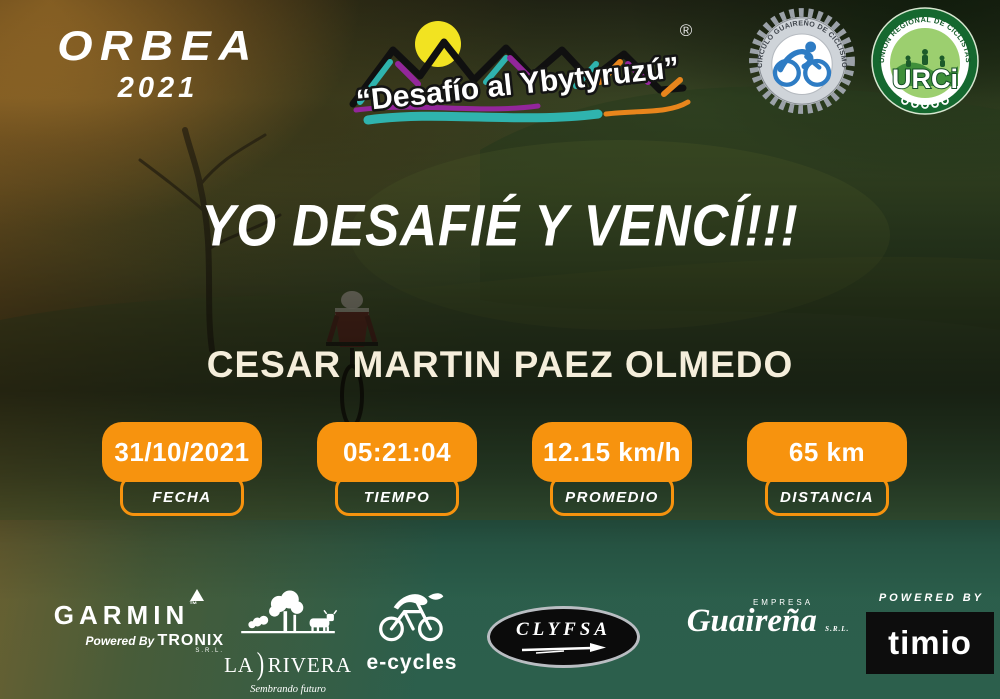 The image size is (1000, 699). Describe the element at coordinates (158, 88) in the screenshot. I see `orbea-year: 2021` at that location.